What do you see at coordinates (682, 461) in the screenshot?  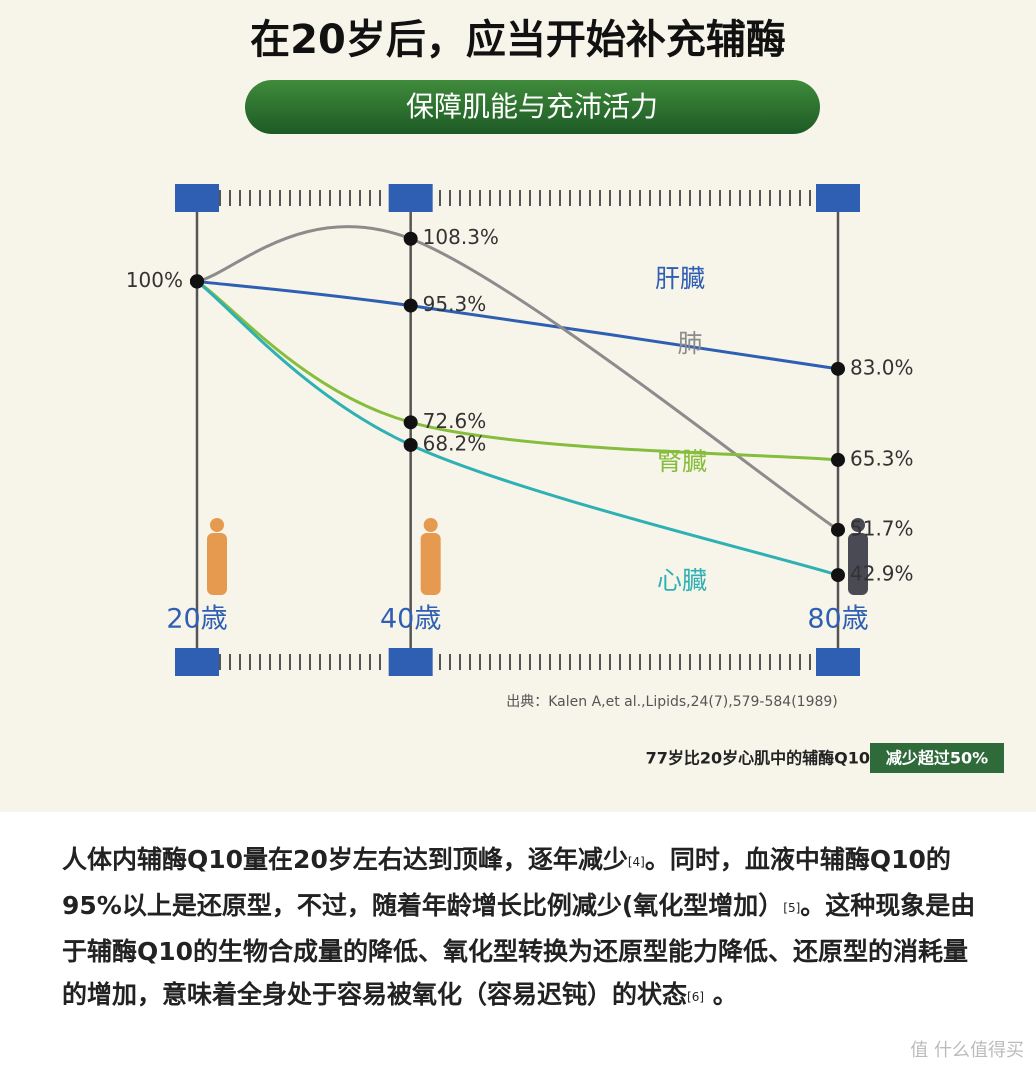 I see `series-label: 腎臓` at bounding box center [682, 461].